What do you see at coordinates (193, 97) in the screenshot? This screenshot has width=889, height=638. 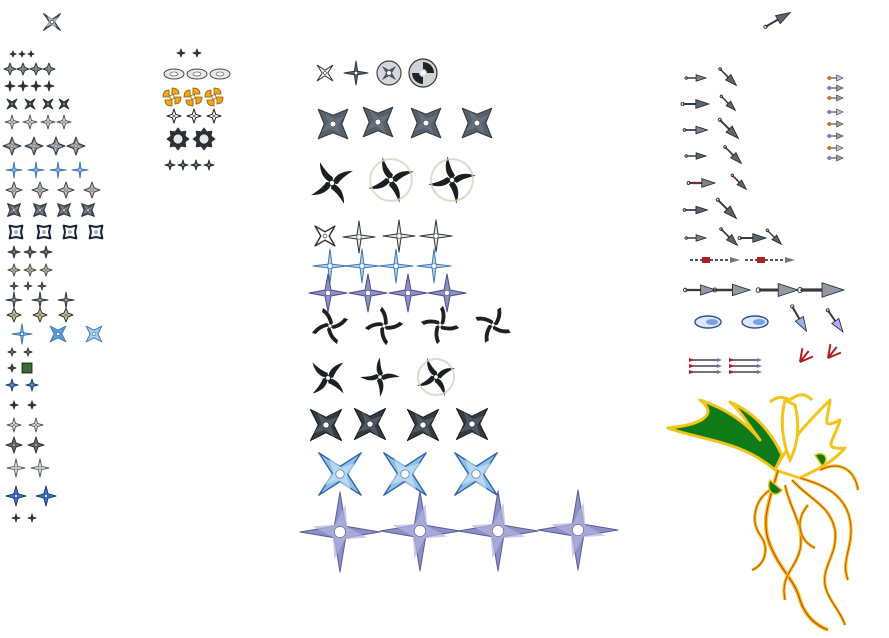 I see `swirl-shuriken-icon` at bounding box center [193, 97].